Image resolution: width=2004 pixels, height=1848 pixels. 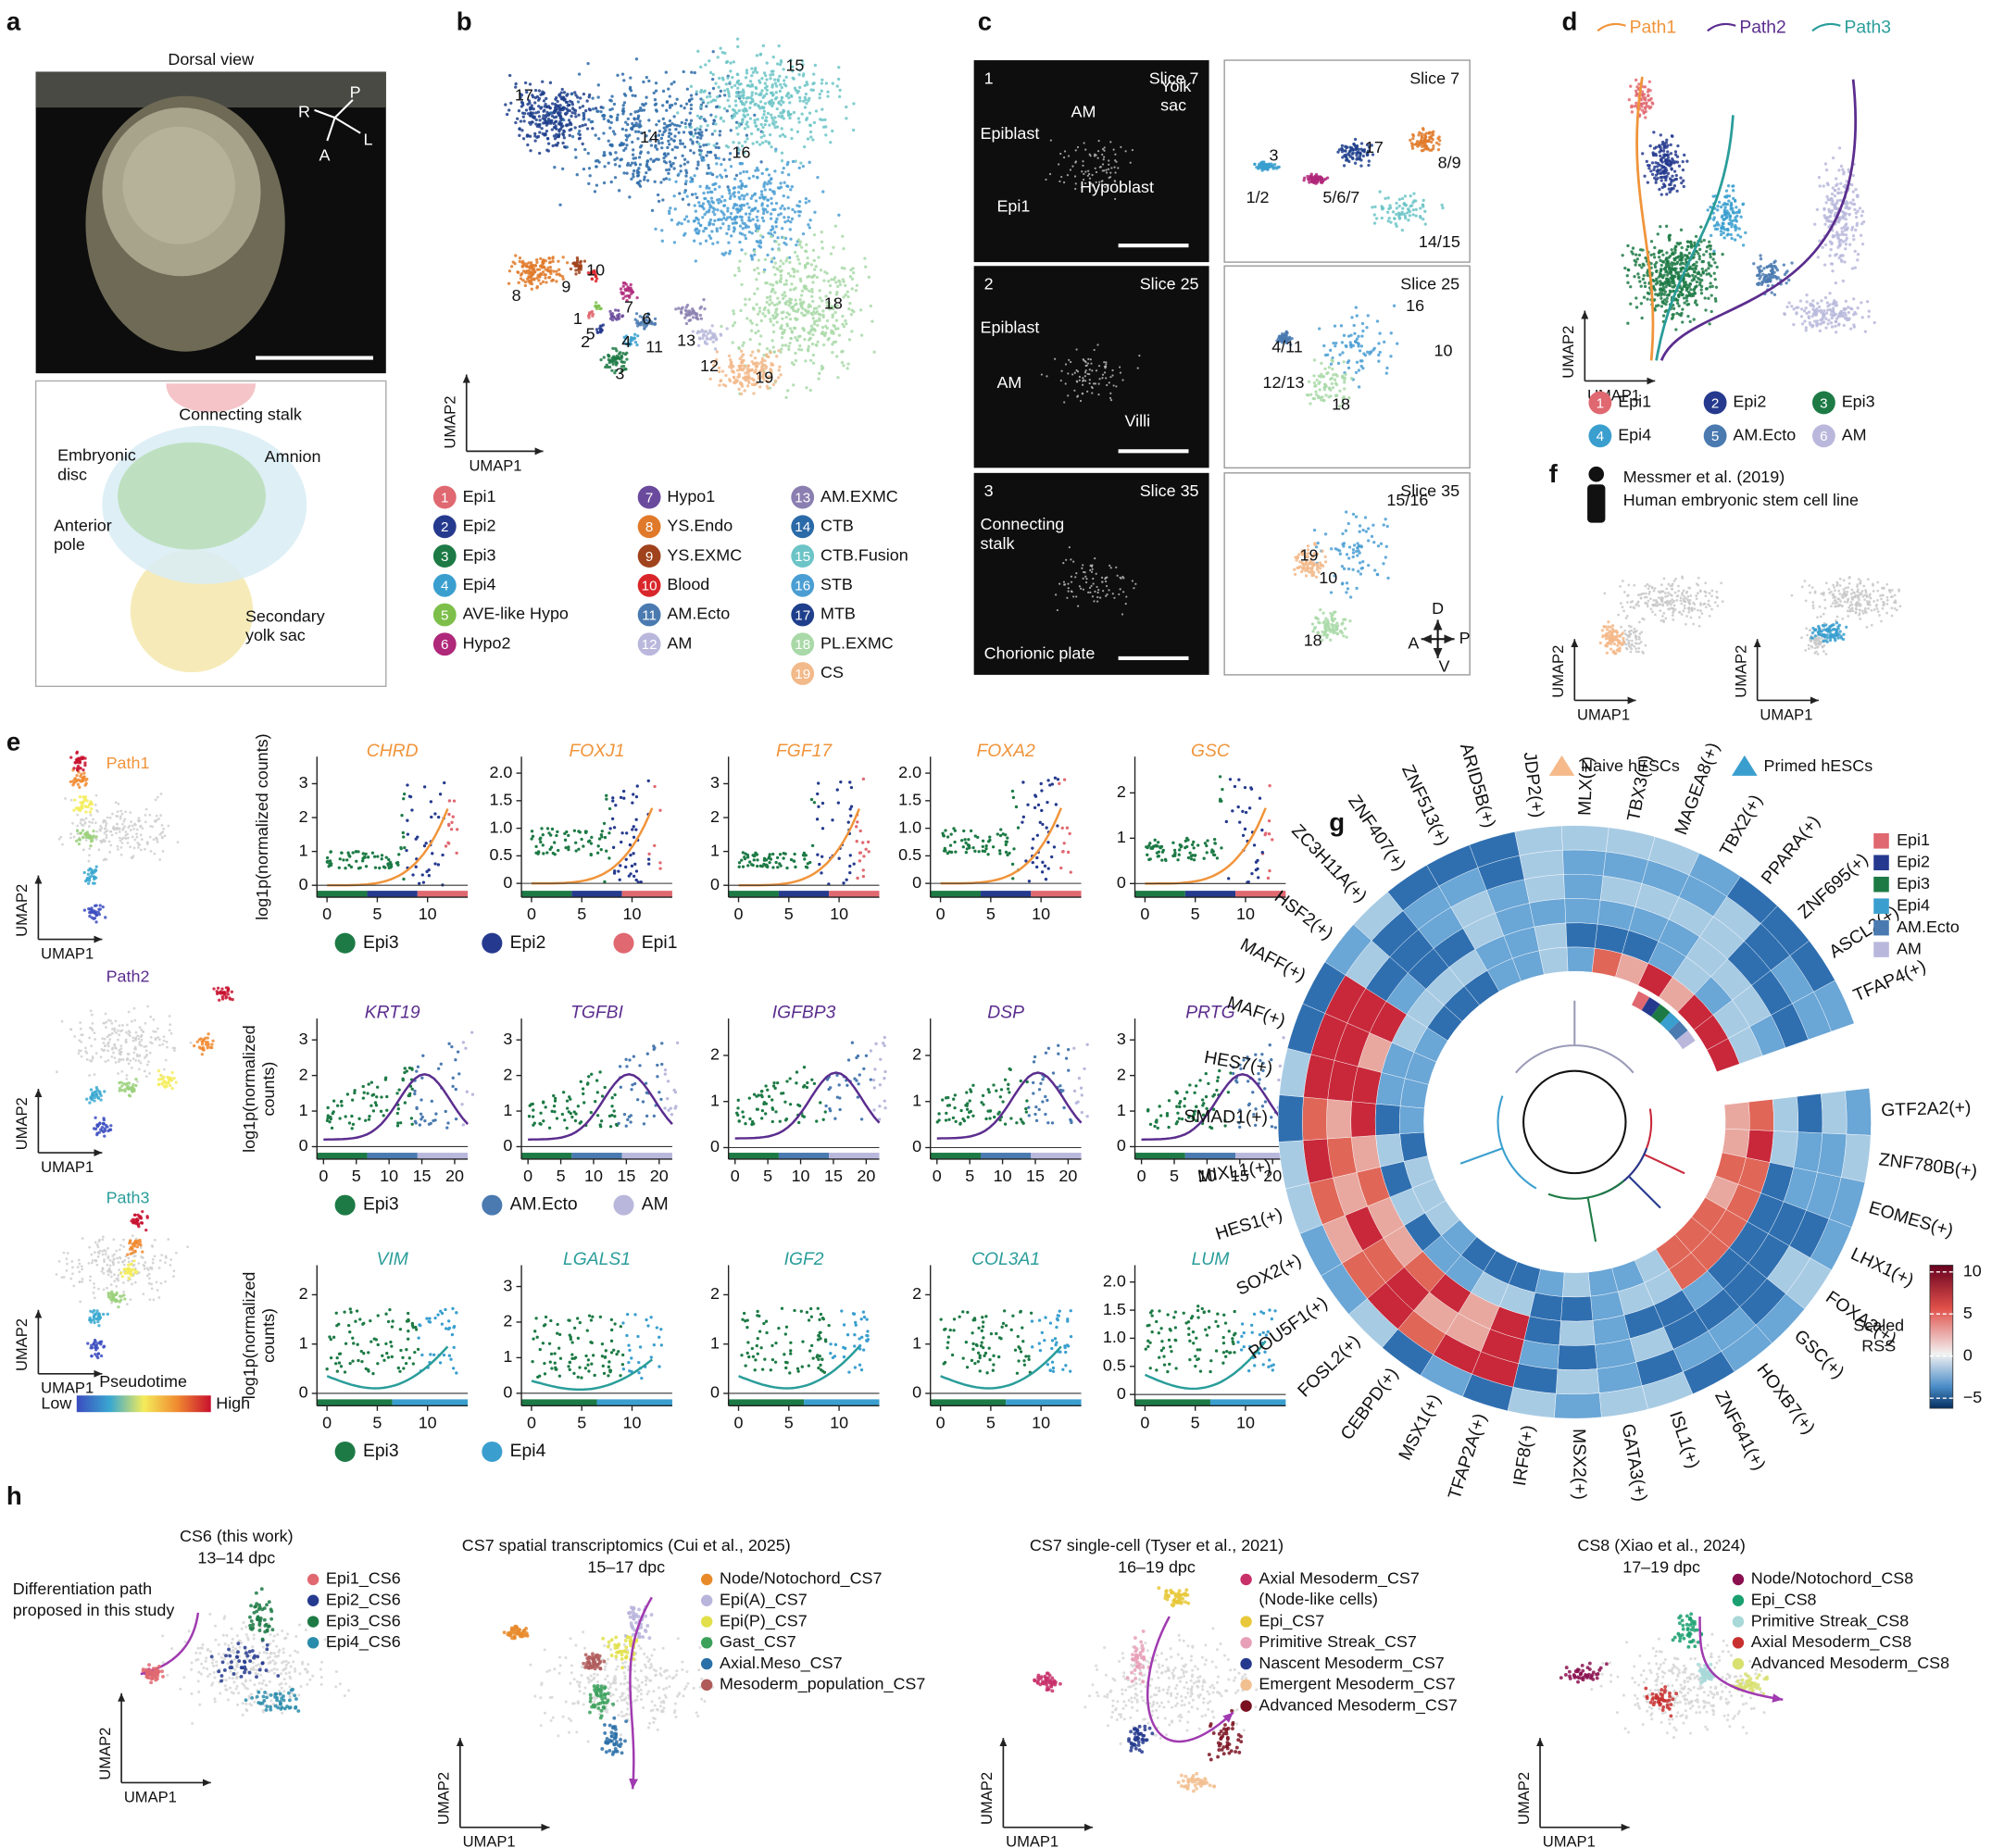 What do you see at coordinates (516, 614) in the screenshot?
I see `legend-label: AVE-like Hypo` at bounding box center [516, 614].